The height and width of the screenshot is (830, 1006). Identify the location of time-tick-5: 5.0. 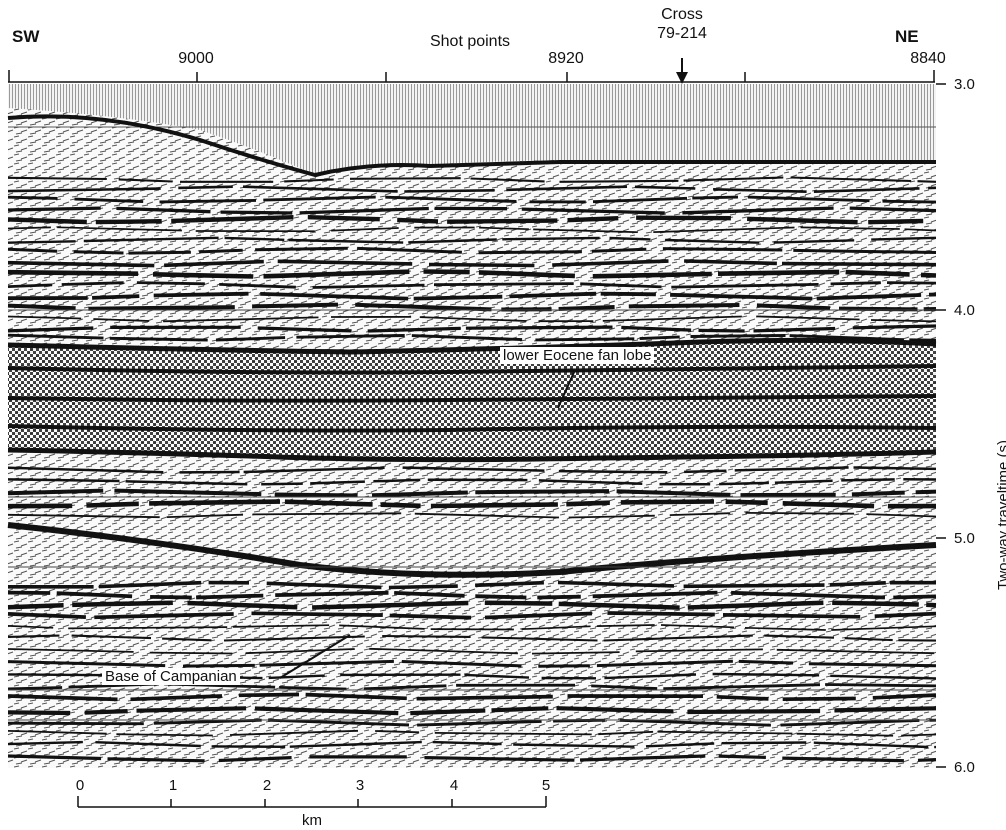
(964, 538).